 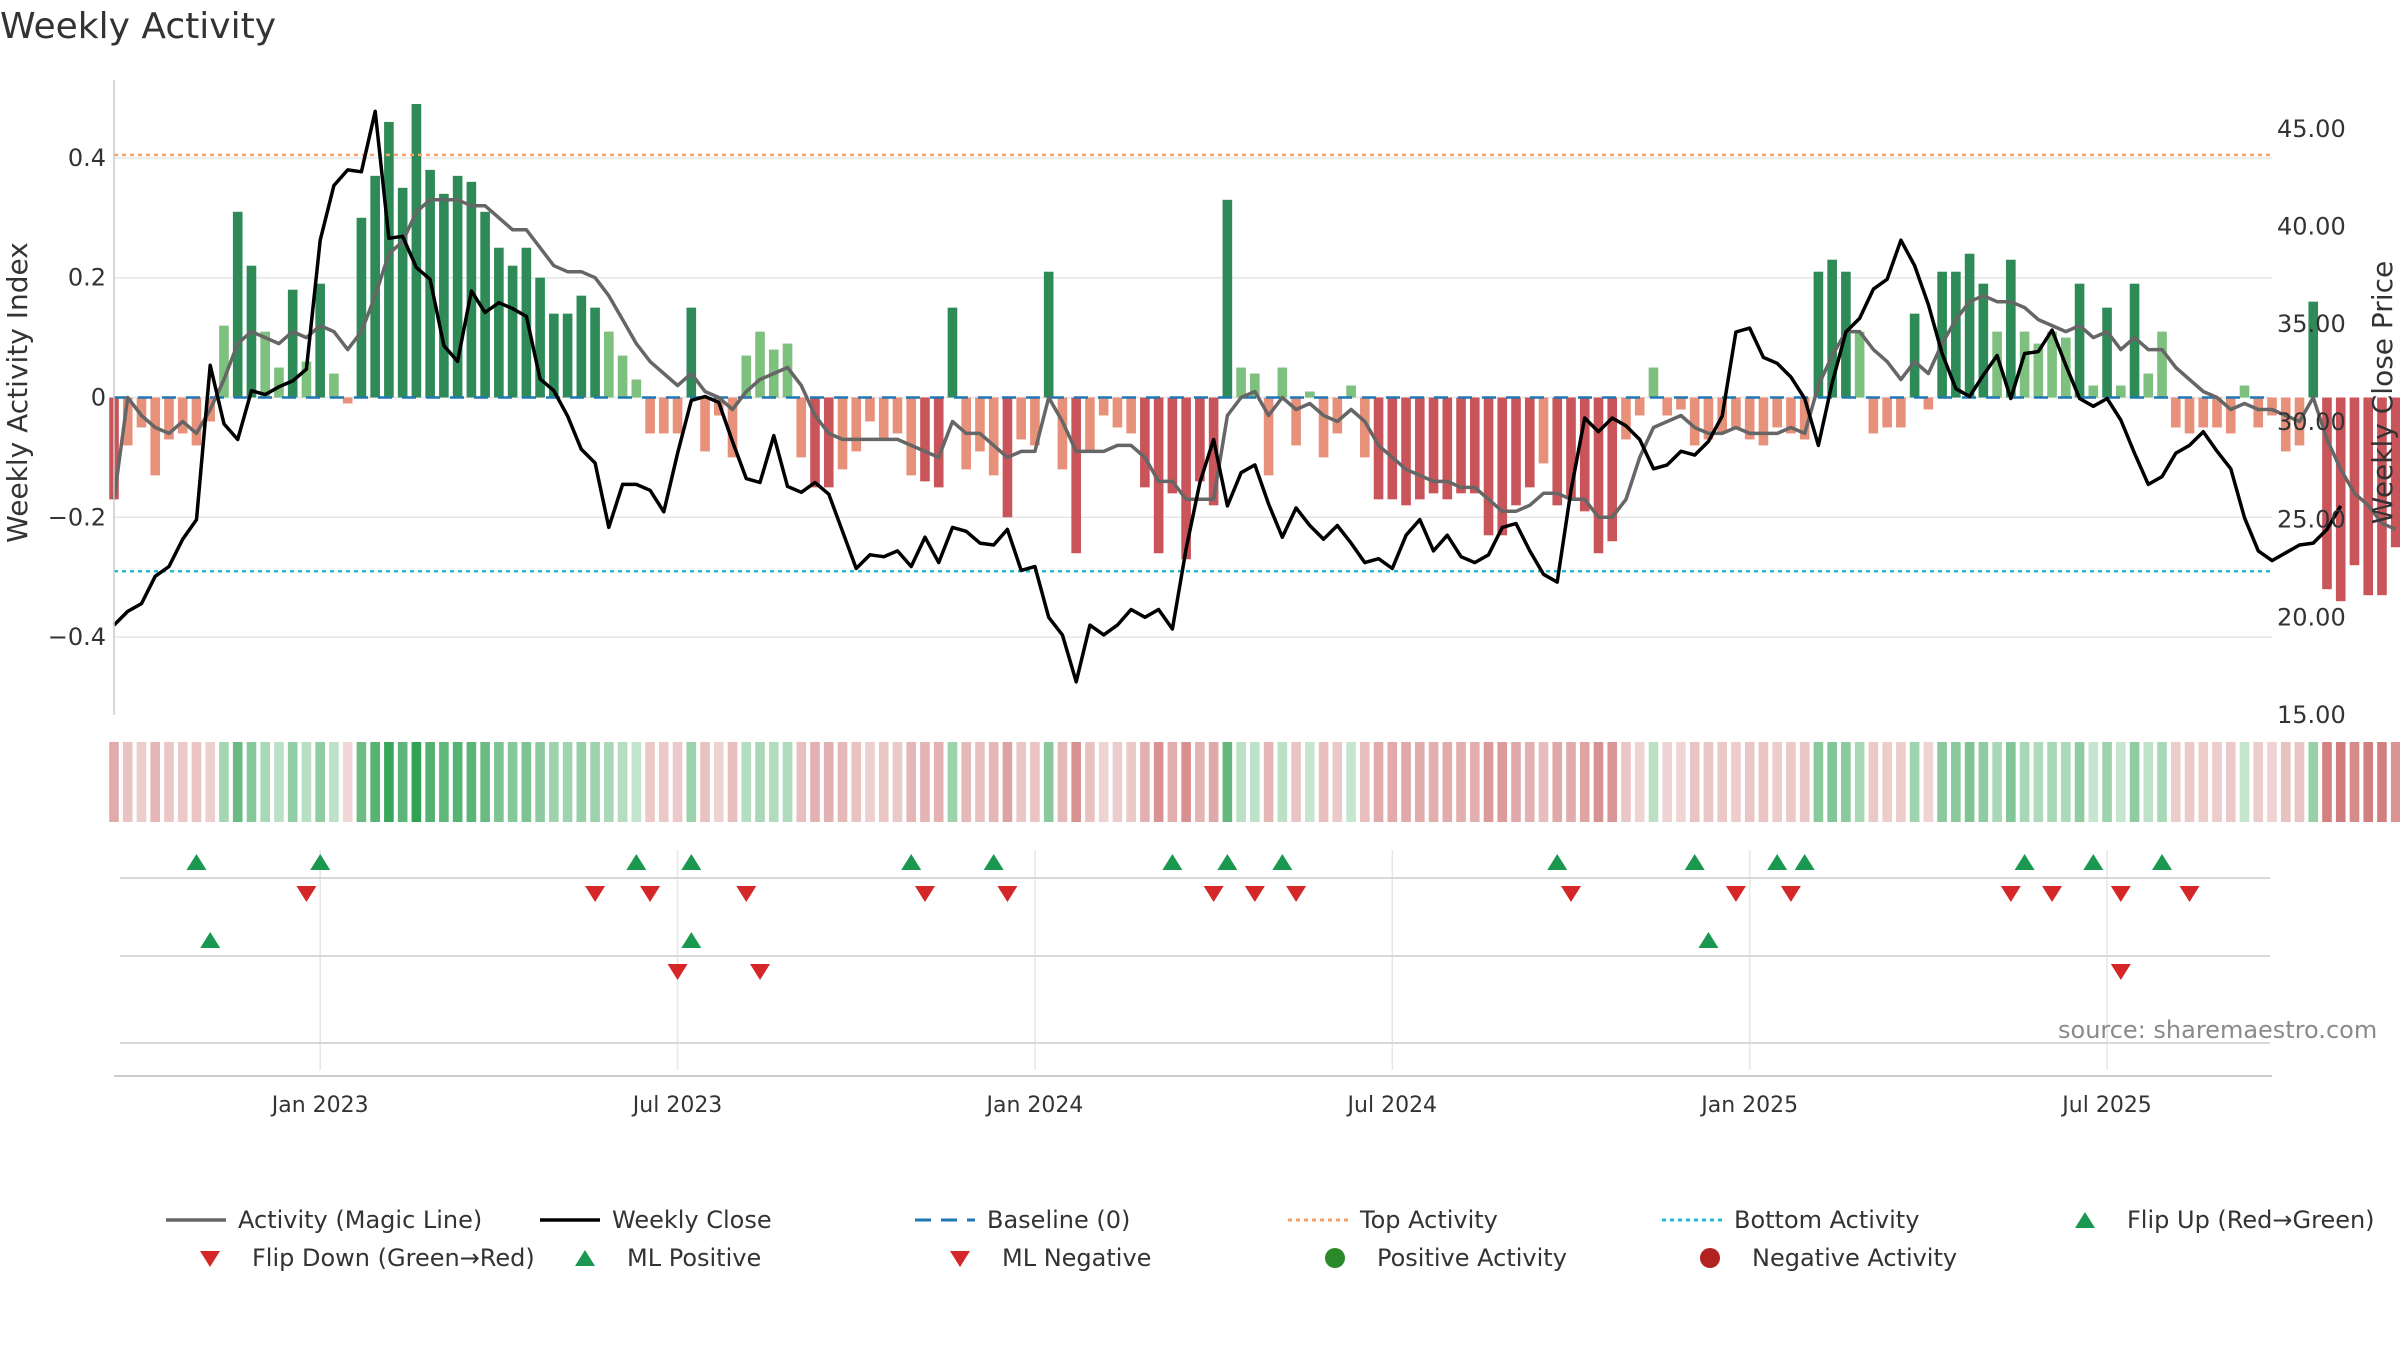 I want to click on y2-tick-label: 40.00, so click(x=2311, y=227).